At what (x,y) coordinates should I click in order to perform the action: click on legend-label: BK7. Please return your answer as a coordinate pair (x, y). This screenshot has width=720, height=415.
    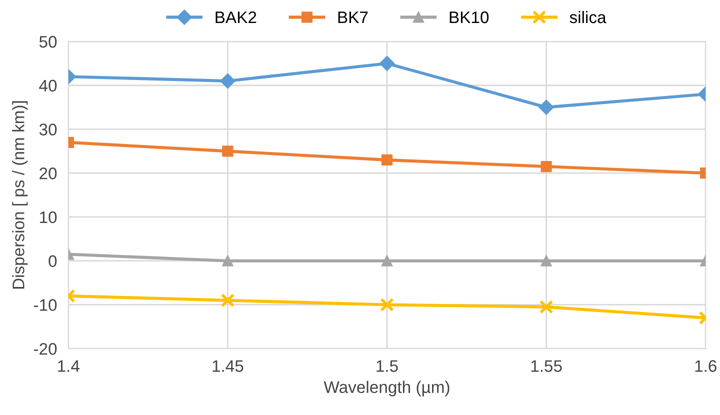
    Looking at the image, I should click on (353, 18).